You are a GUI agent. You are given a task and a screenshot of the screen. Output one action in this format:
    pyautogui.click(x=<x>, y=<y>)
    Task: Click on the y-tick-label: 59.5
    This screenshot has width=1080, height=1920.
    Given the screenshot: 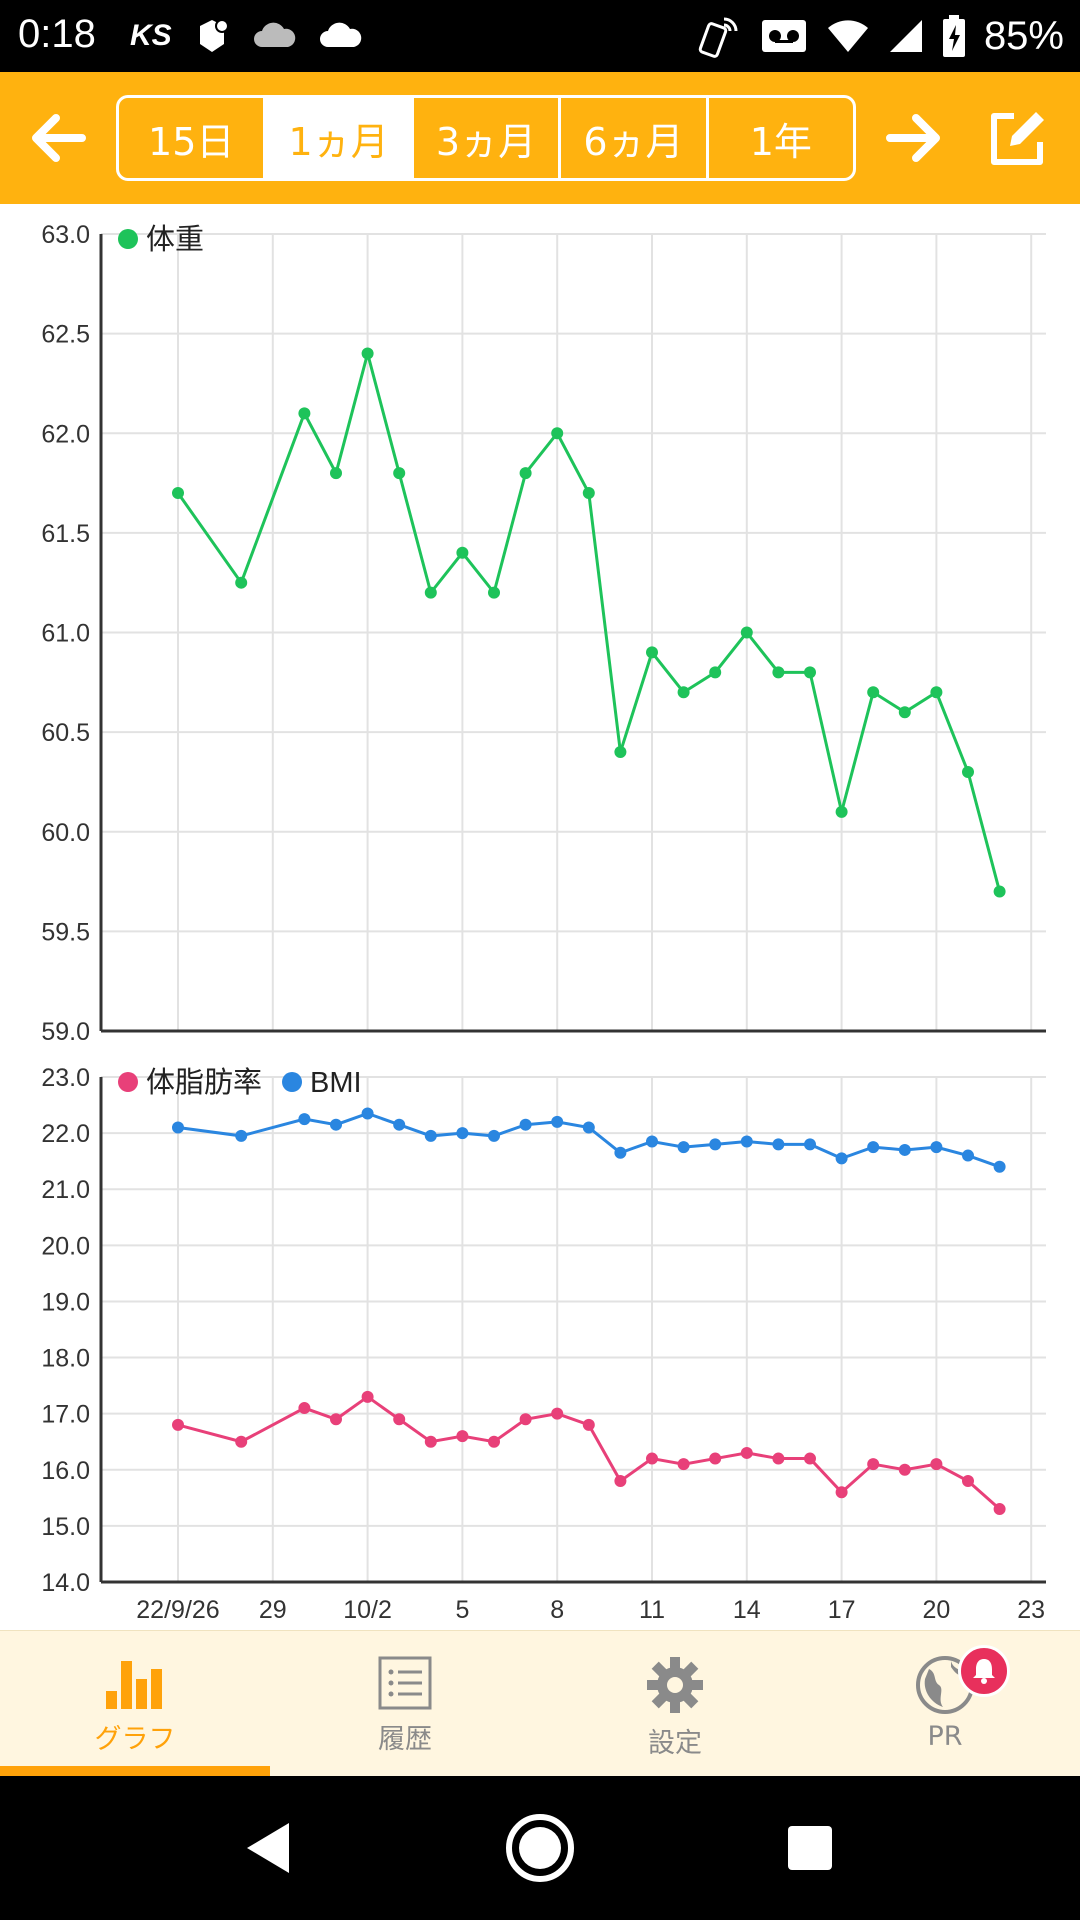 What is the action you would take?
    pyautogui.click(x=65, y=932)
    